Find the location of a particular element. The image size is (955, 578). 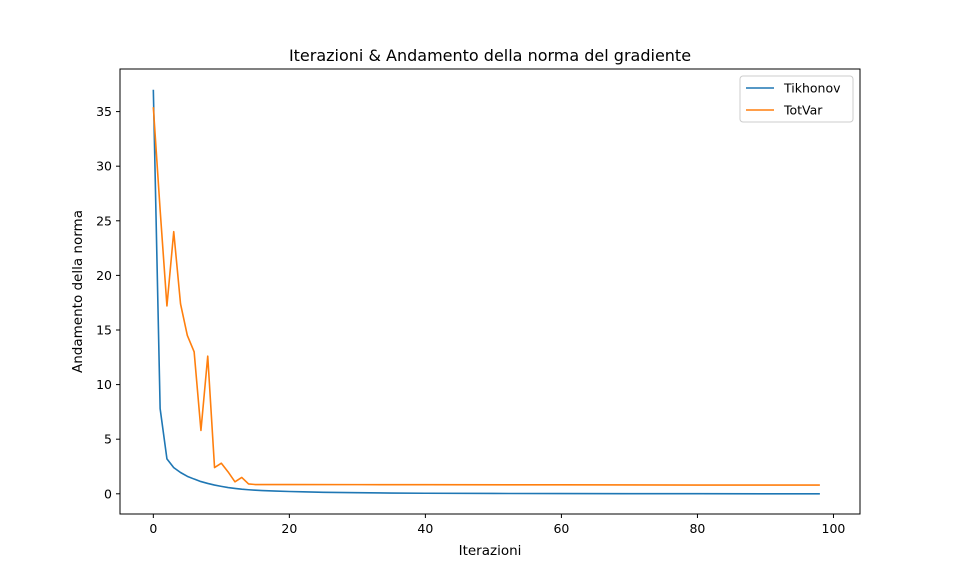

y-axis: 0 5 10 15 20 25 30 35 is located at coordinates (108, 302).